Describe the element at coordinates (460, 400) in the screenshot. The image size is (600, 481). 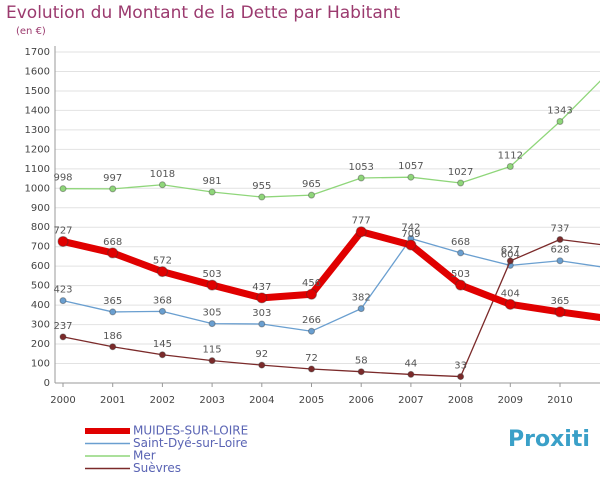
I see `x-tick-label: 2008` at that location.